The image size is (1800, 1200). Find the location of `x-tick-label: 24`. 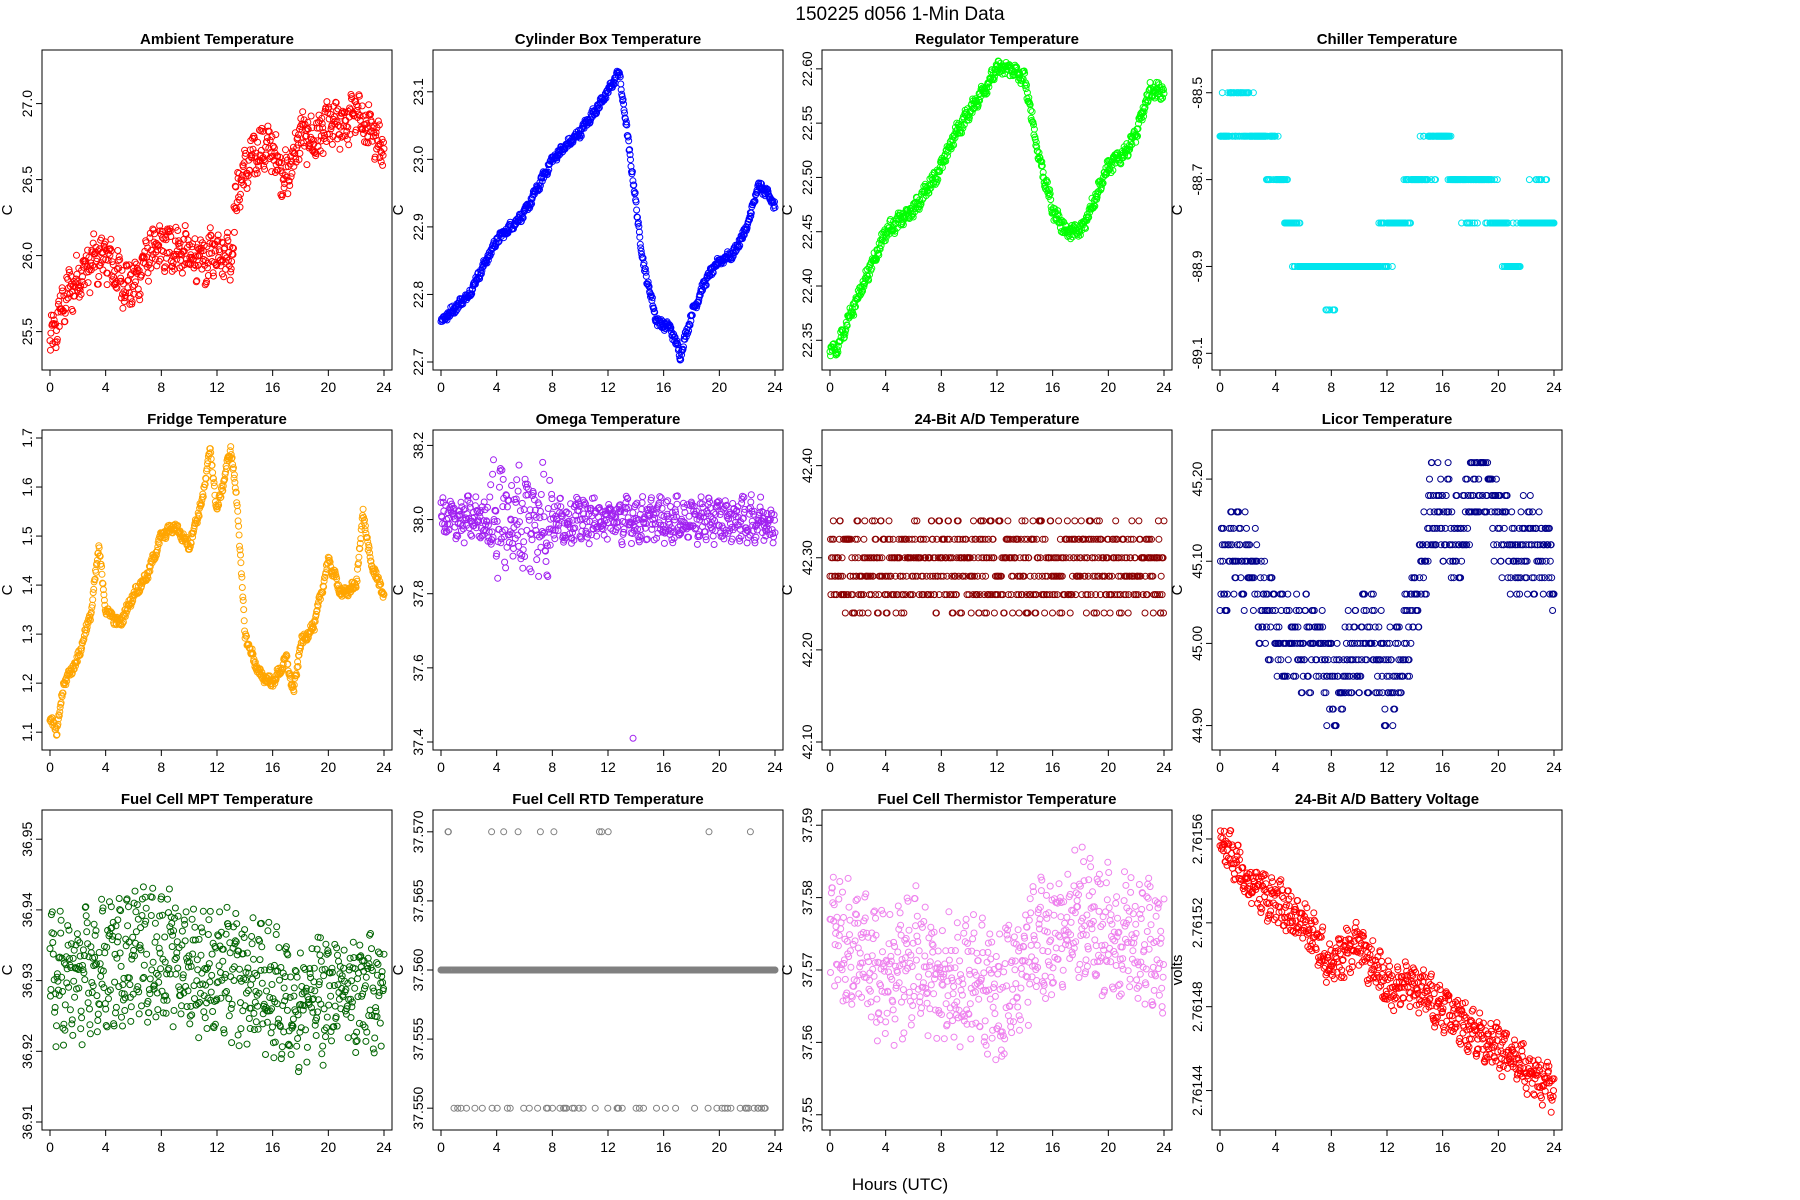

x-tick-label: 24 is located at coordinates (1554, 387).